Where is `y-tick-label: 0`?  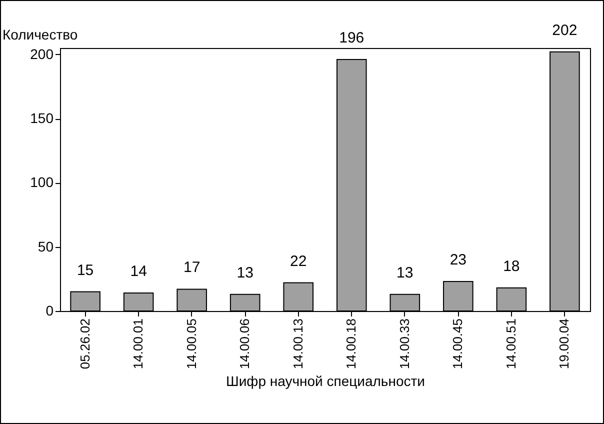 y-tick-label: 0 is located at coordinates (50, 310).